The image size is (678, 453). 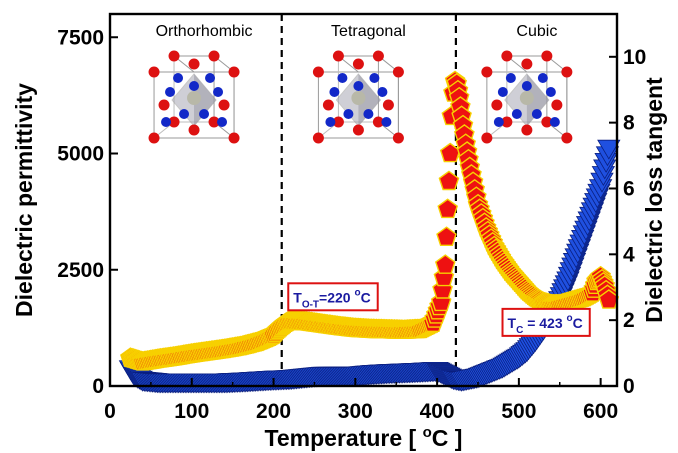 What do you see at coordinates (518, 411) in the screenshot?
I see `x-tick-label: 500` at bounding box center [518, 411].